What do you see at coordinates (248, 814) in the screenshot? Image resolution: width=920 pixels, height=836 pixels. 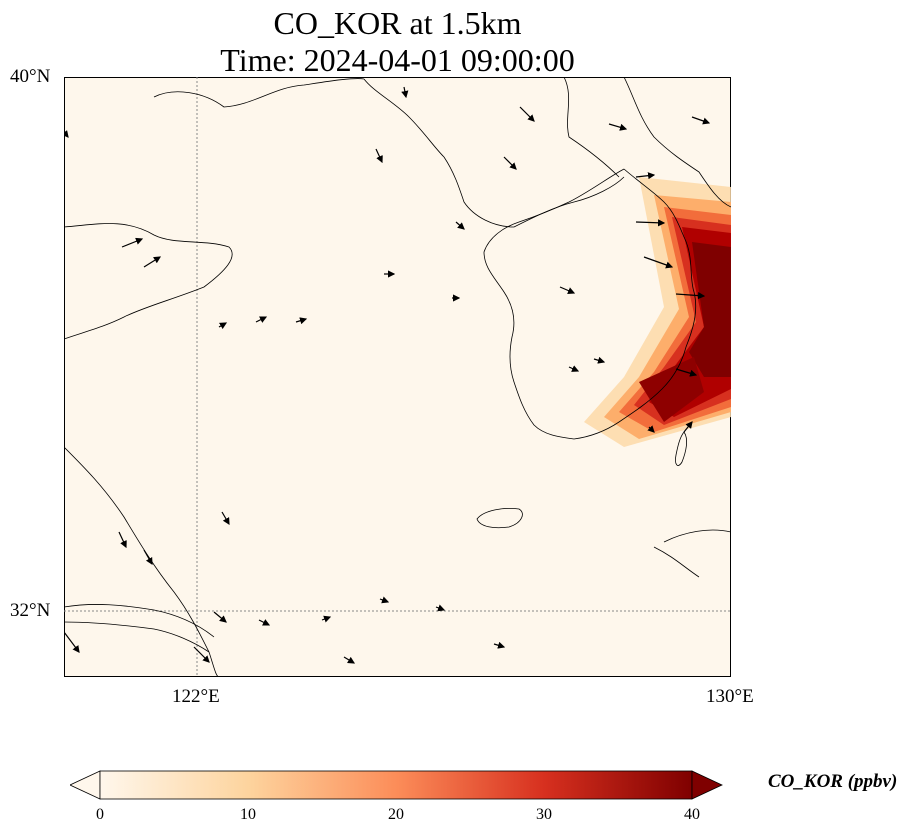 I see `colorbar-tick-10: 10` at bounding box center [248, 814].